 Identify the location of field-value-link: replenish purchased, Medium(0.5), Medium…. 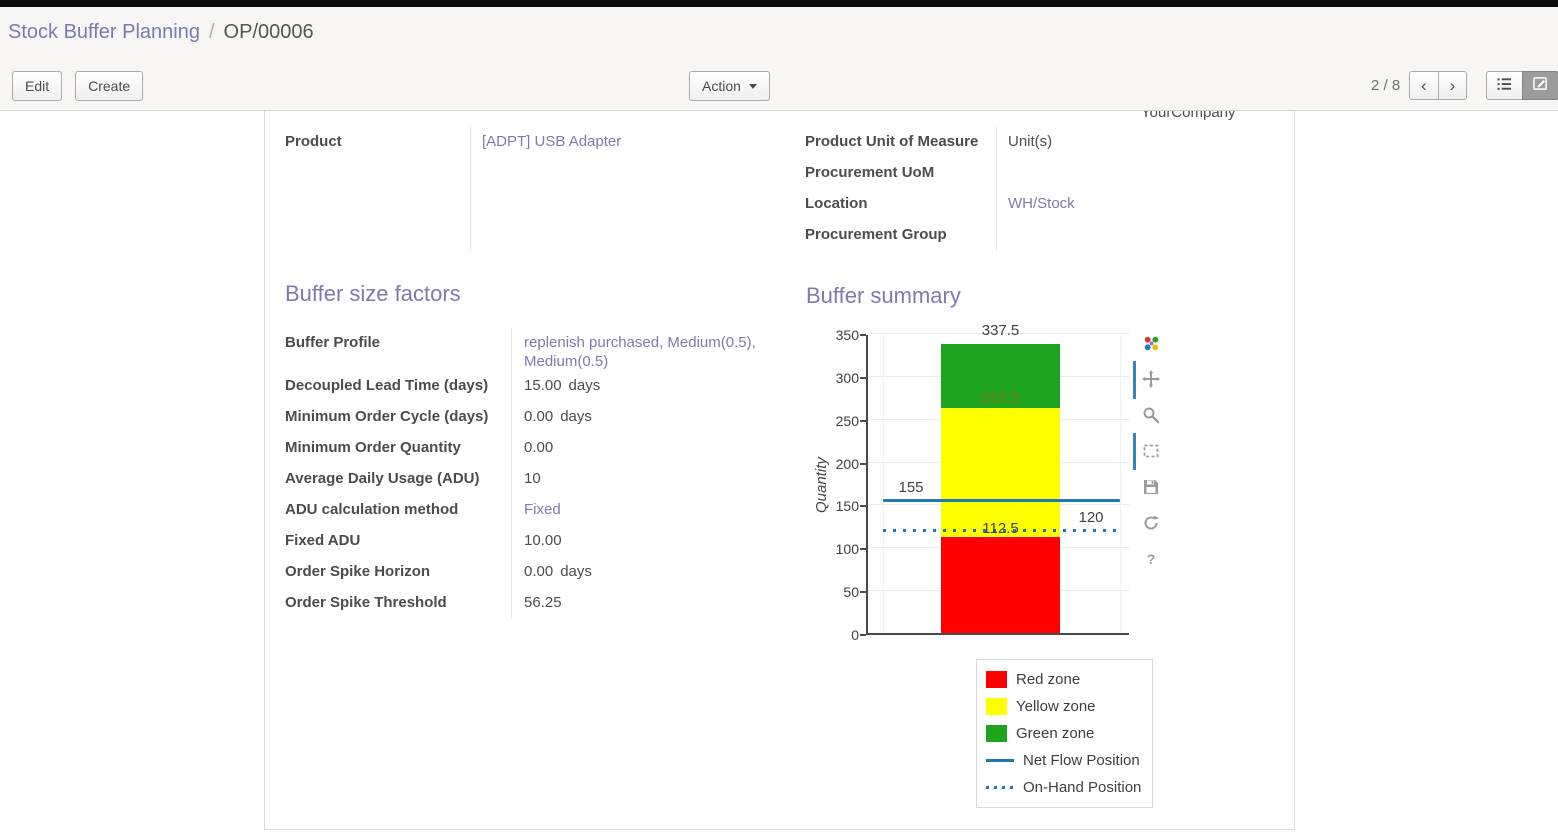
(640, 352).